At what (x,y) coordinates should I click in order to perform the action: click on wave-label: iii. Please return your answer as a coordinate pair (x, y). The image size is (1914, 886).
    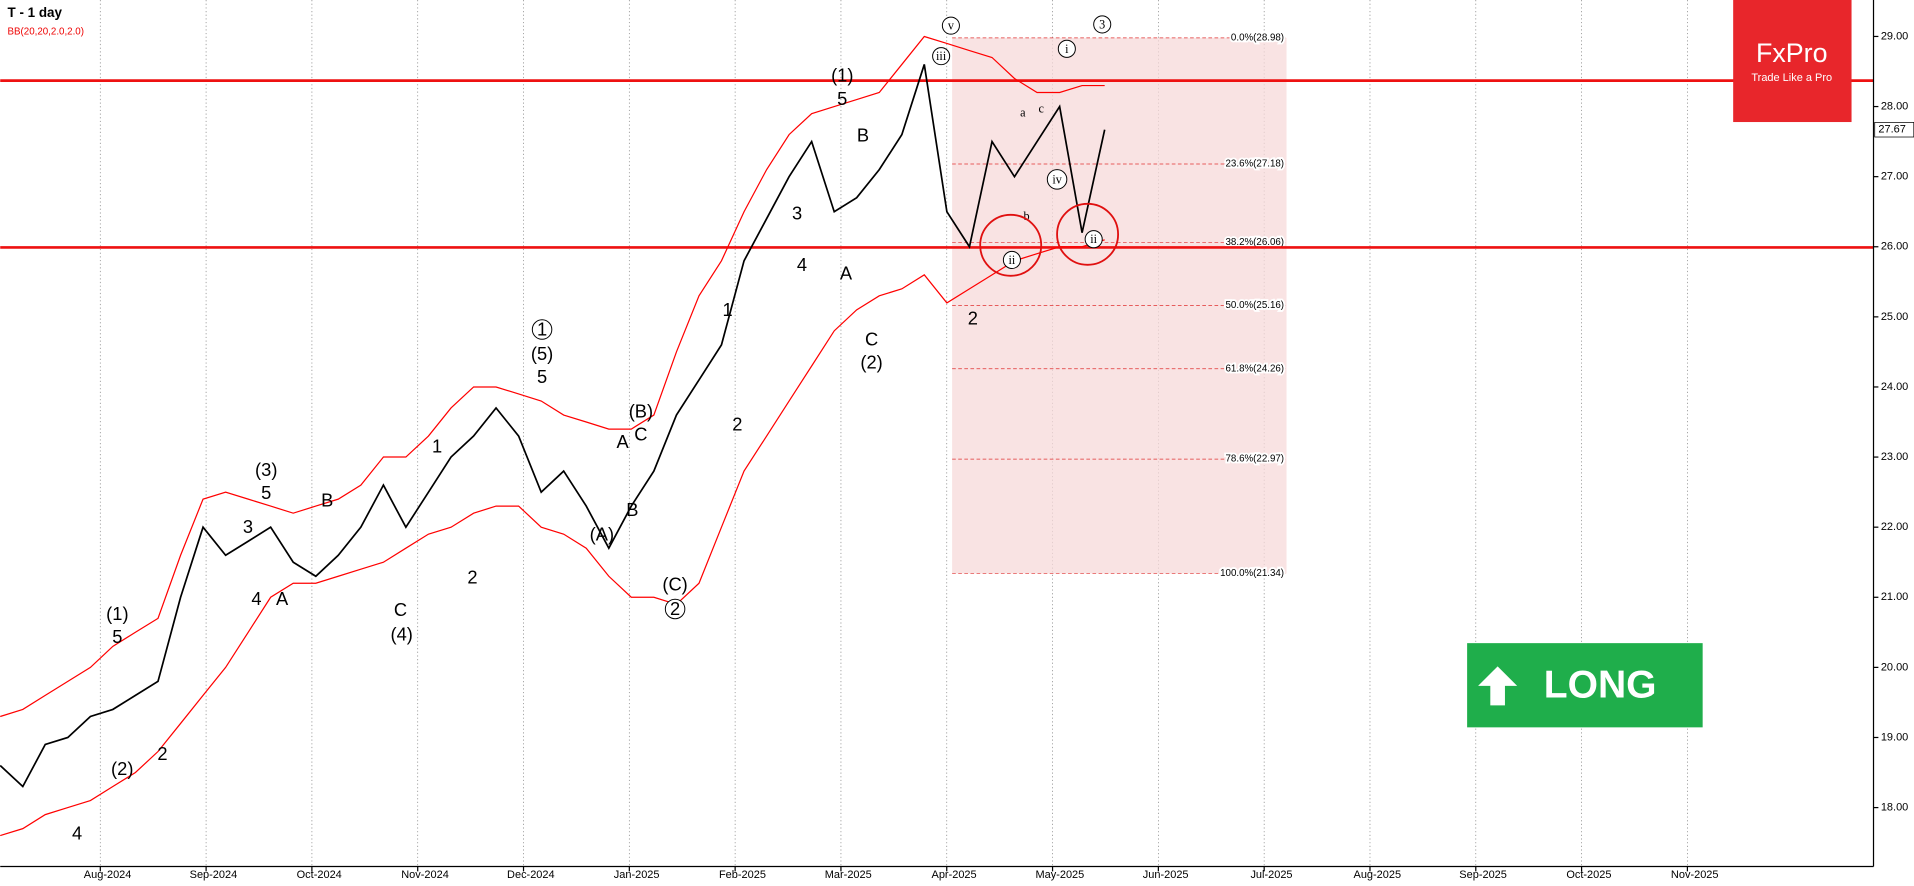
    Looking at the image, I should click on (941, 56).